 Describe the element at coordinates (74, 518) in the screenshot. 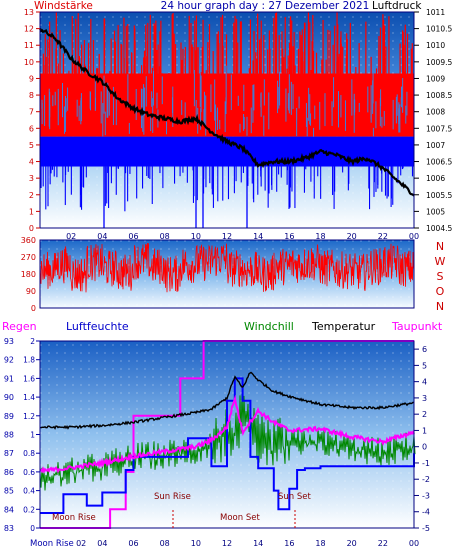

I see `moon-rise-annotation: Moon Rise` at that location.